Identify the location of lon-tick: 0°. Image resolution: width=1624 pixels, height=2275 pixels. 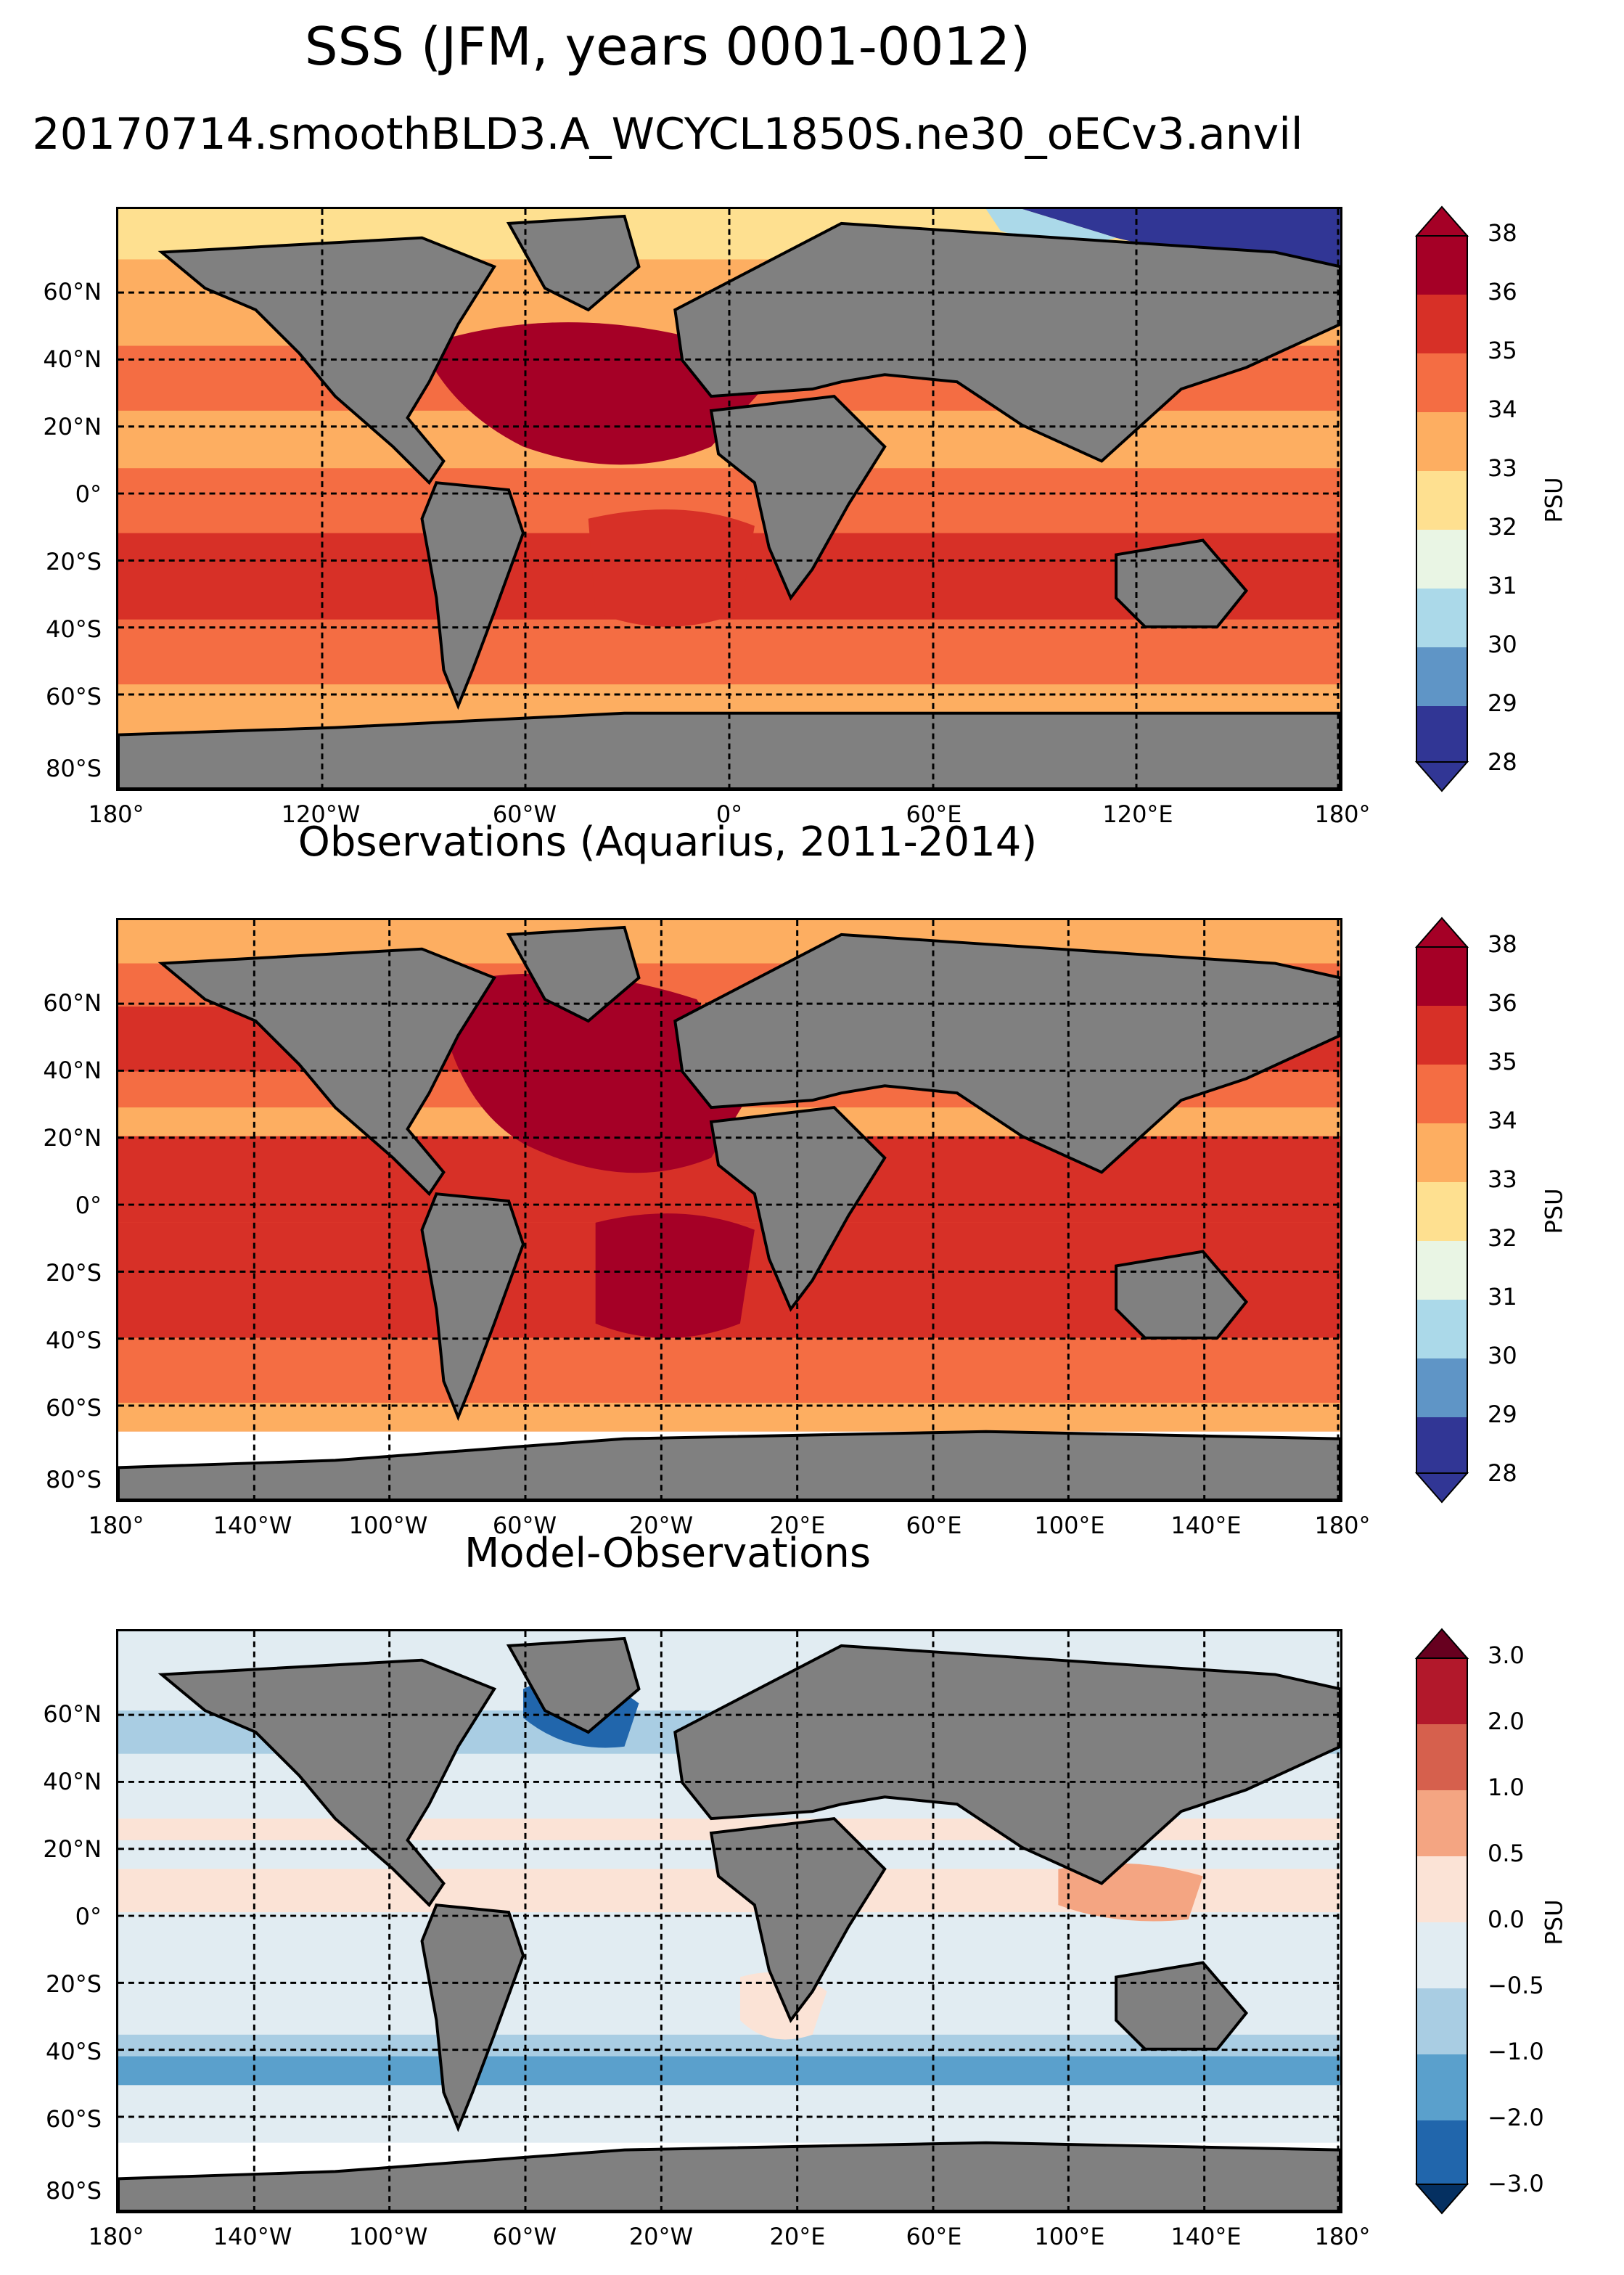
(729, 814).